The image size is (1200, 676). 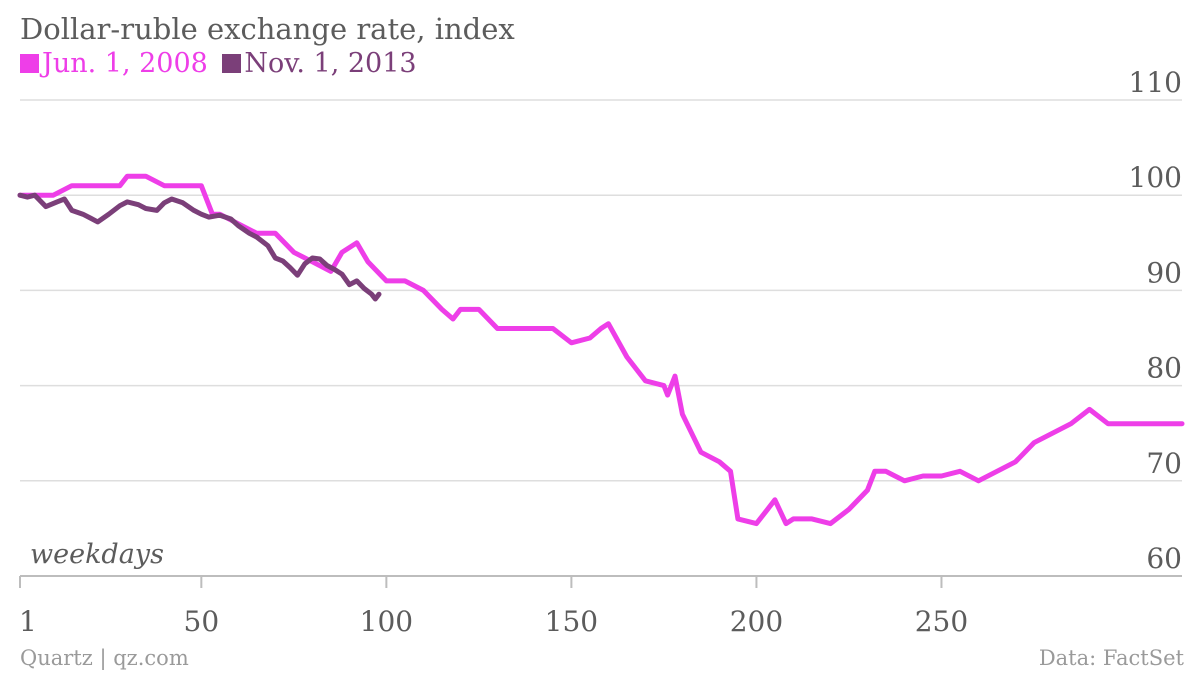 I want to click on y-tick-label-110: 110, so click(x=1155, y=82).